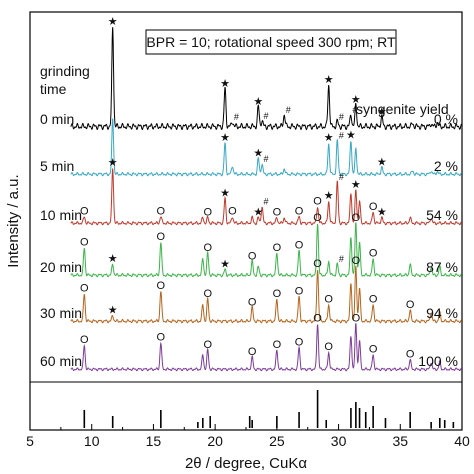  Describe the element at coordinates (446, 119) in the screenshot. I see `yield-label: 0 %` at that location.